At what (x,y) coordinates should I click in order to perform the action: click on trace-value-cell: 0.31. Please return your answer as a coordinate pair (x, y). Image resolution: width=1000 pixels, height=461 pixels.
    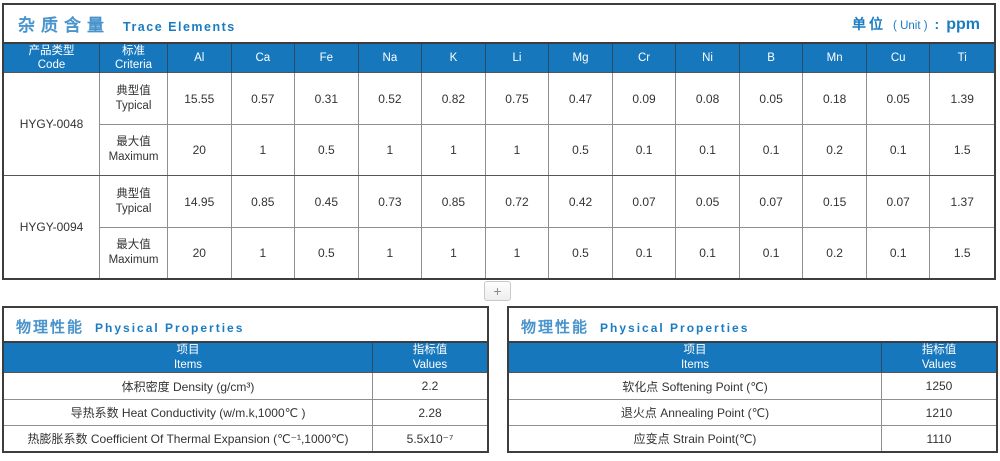
    Looking at the image, I should click on (327, 98).